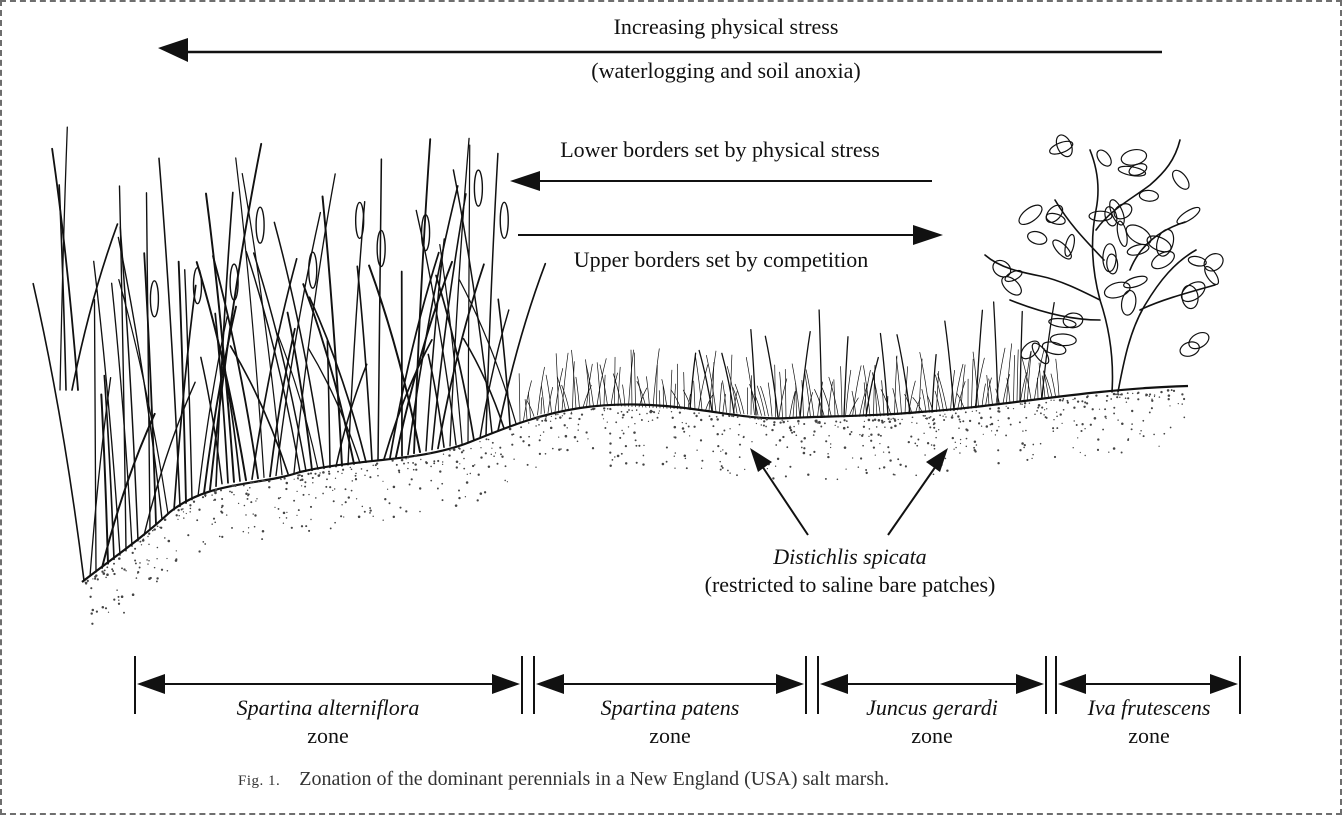 Image resolution: width=1342 pixels, height=815 pixels. Describe the element at coordinates (660, 50) in the screenshot. I see `stress-arrow` at that location.